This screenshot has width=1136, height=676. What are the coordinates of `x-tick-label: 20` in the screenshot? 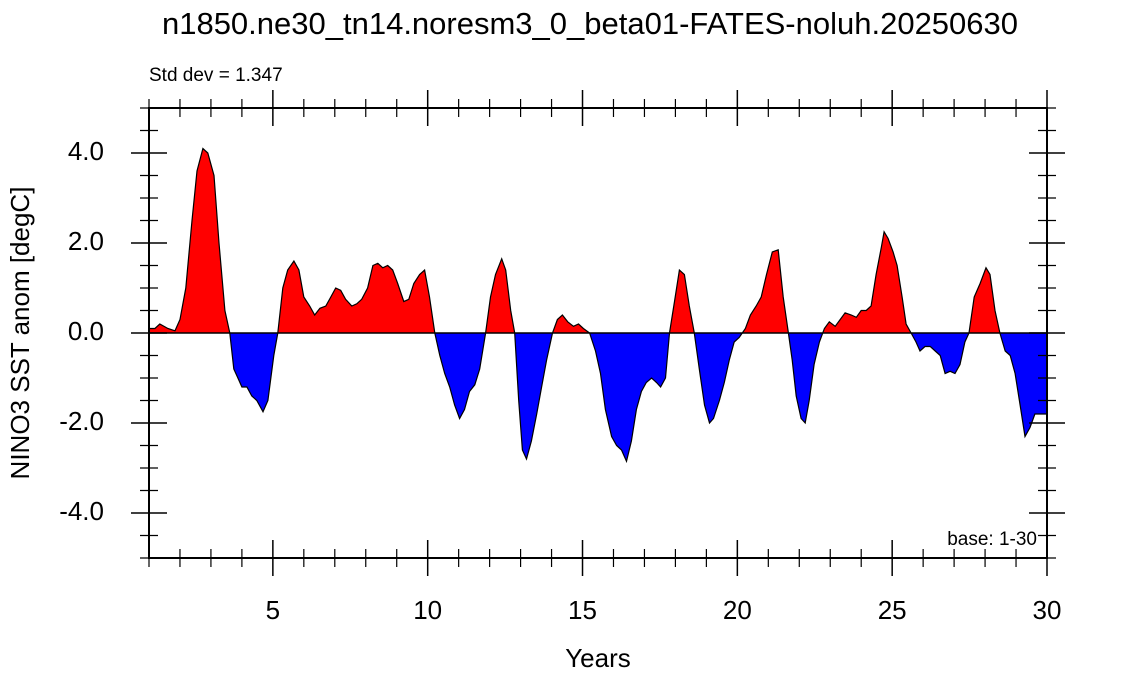 It's located at (737, 610).